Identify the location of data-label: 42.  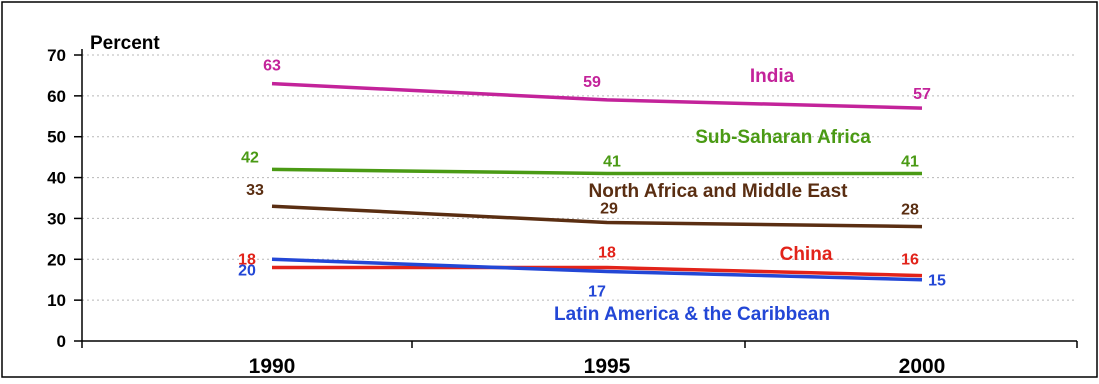
(250, 157).